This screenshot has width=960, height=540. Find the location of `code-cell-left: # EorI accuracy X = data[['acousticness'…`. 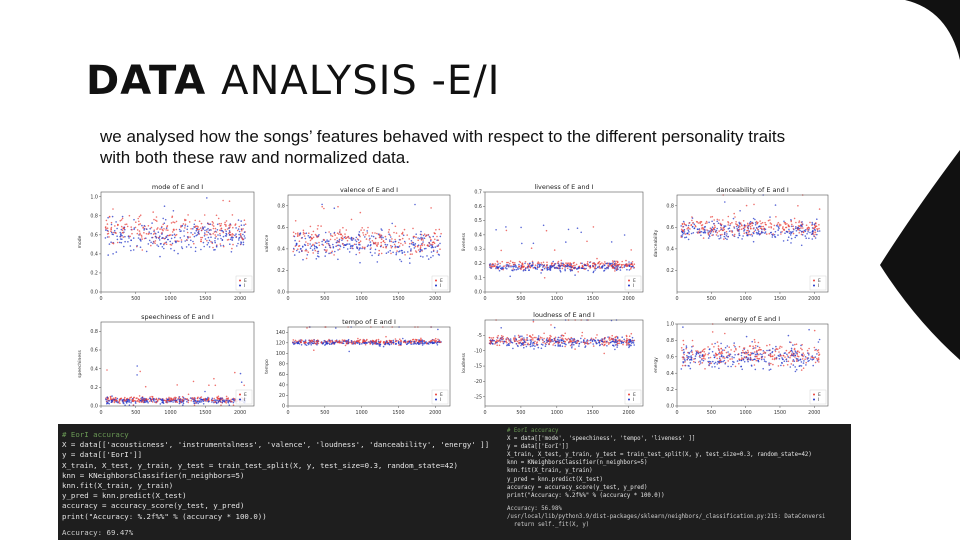

code-cell-left: # EorI accuracy X = data[['acousticness'… is located at coordinates (280, 482).